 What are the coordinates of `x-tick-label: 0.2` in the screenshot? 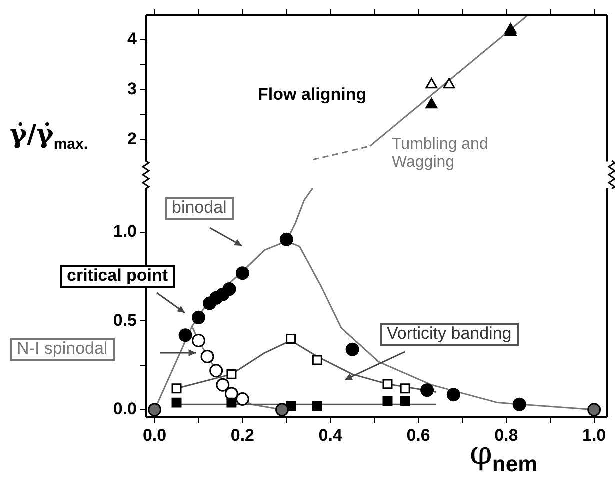 It's located at (242, 435).